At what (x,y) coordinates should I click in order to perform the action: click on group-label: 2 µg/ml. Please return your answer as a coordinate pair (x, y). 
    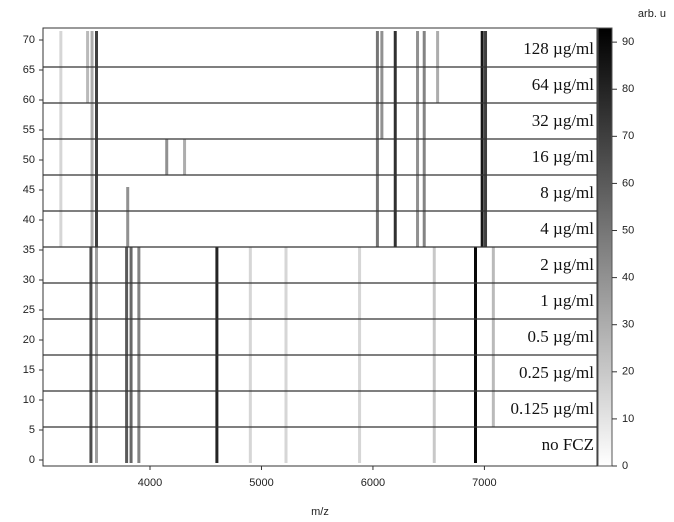
    Looking at the image, I should click on (567, 264).